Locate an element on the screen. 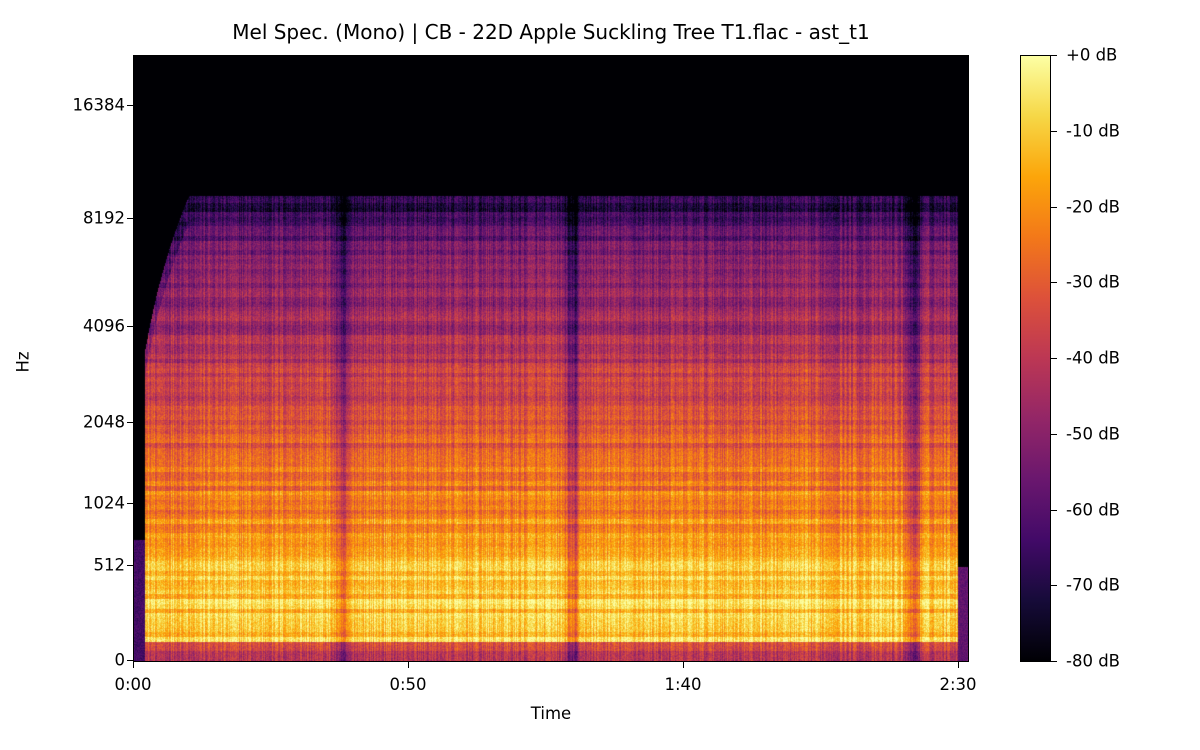 The height and width of the screenshot is (750, 1200). colorbar-tick-label: -10 dB is located at coordinates (1093, 131).